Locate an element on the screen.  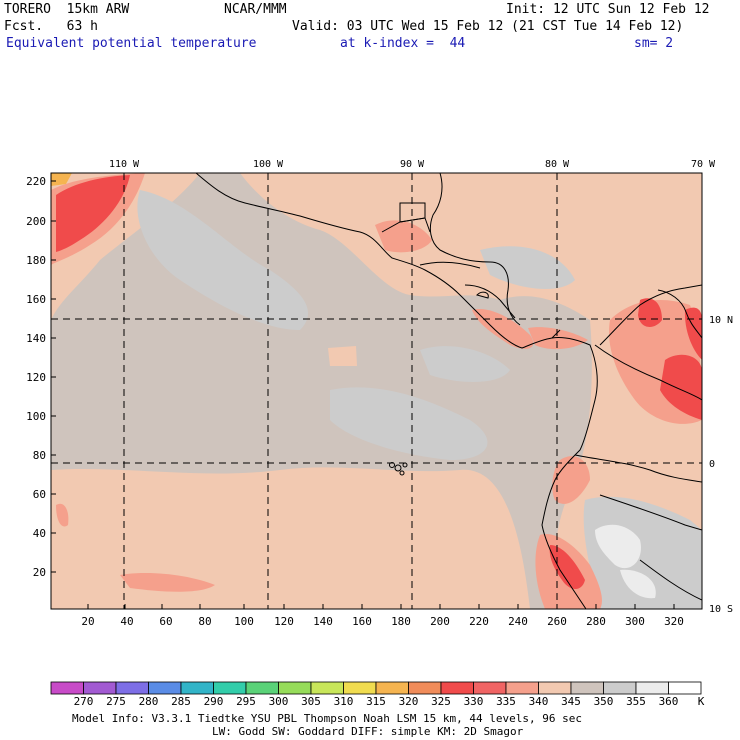
y-tick-label: 140 is located at coordinates (36, 338).